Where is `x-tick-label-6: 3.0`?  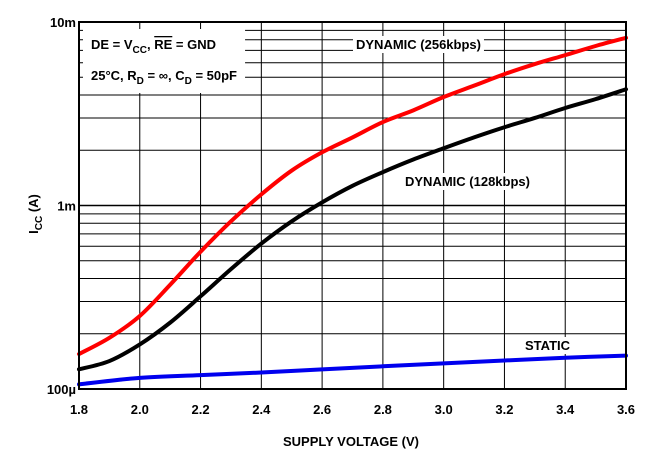 x-tick-label-6: 3.0 is located at coordinates (444, 409).